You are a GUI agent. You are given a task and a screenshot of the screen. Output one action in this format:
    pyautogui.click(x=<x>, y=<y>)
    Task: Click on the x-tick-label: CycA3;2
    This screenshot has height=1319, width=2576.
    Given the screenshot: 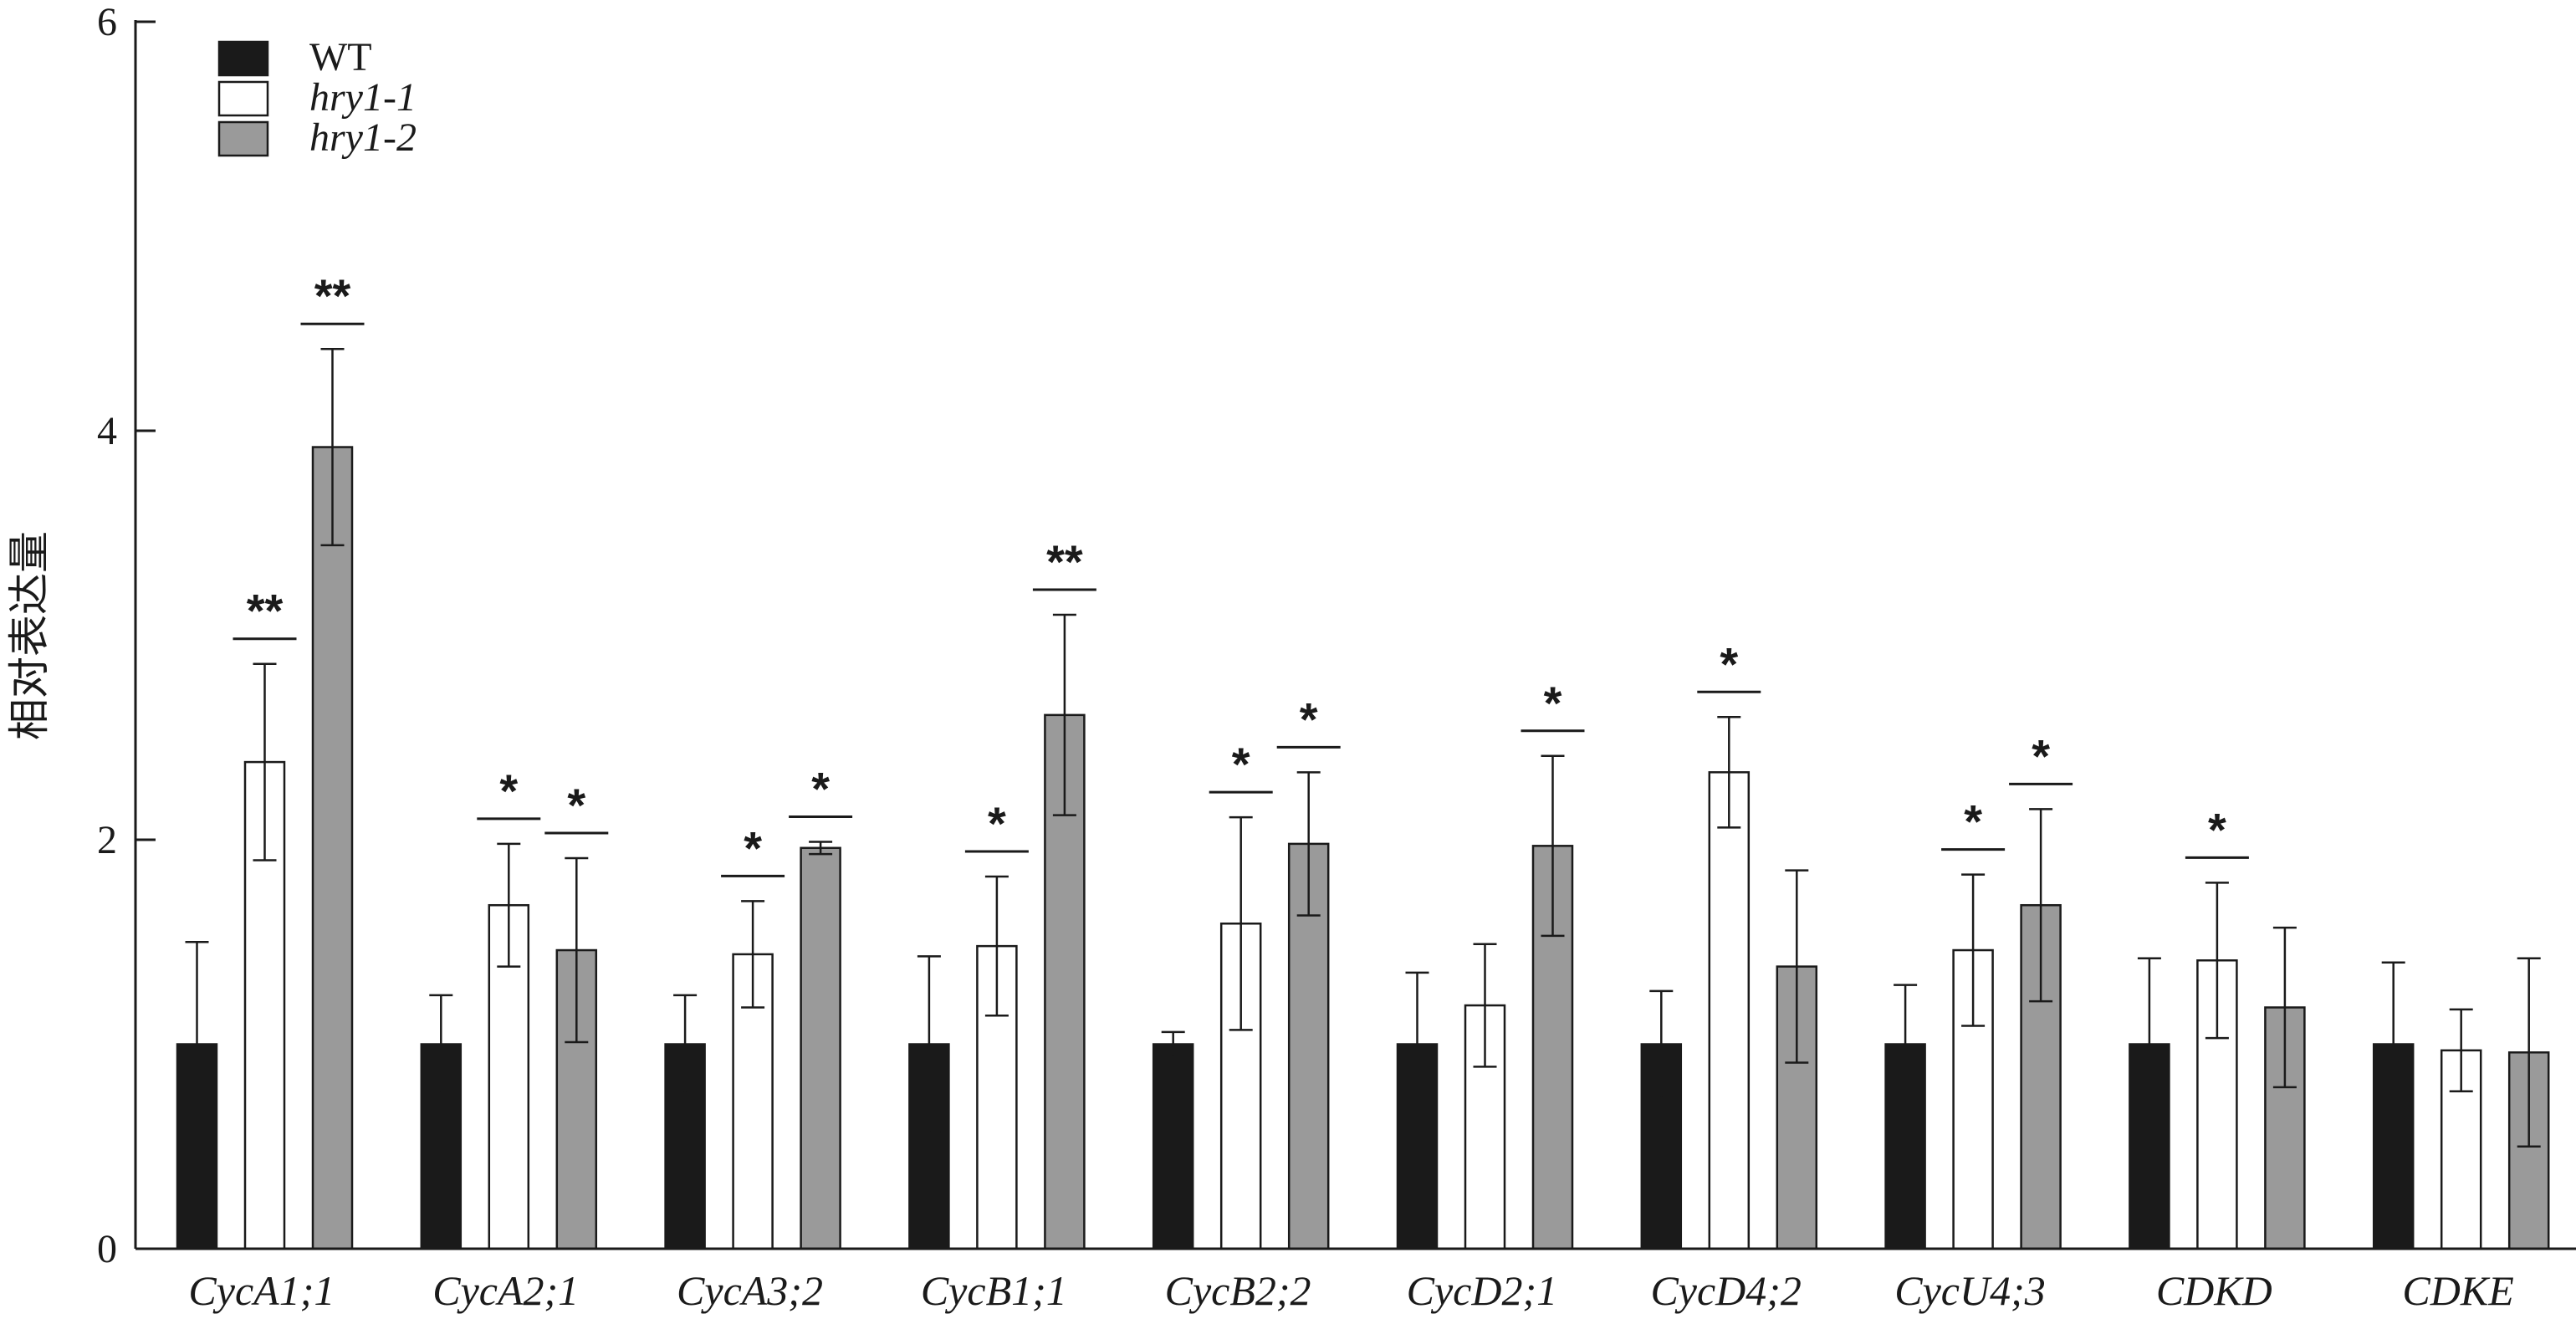 What is the action you would take?
    pyautogui.click(x=750, y=1290)
    